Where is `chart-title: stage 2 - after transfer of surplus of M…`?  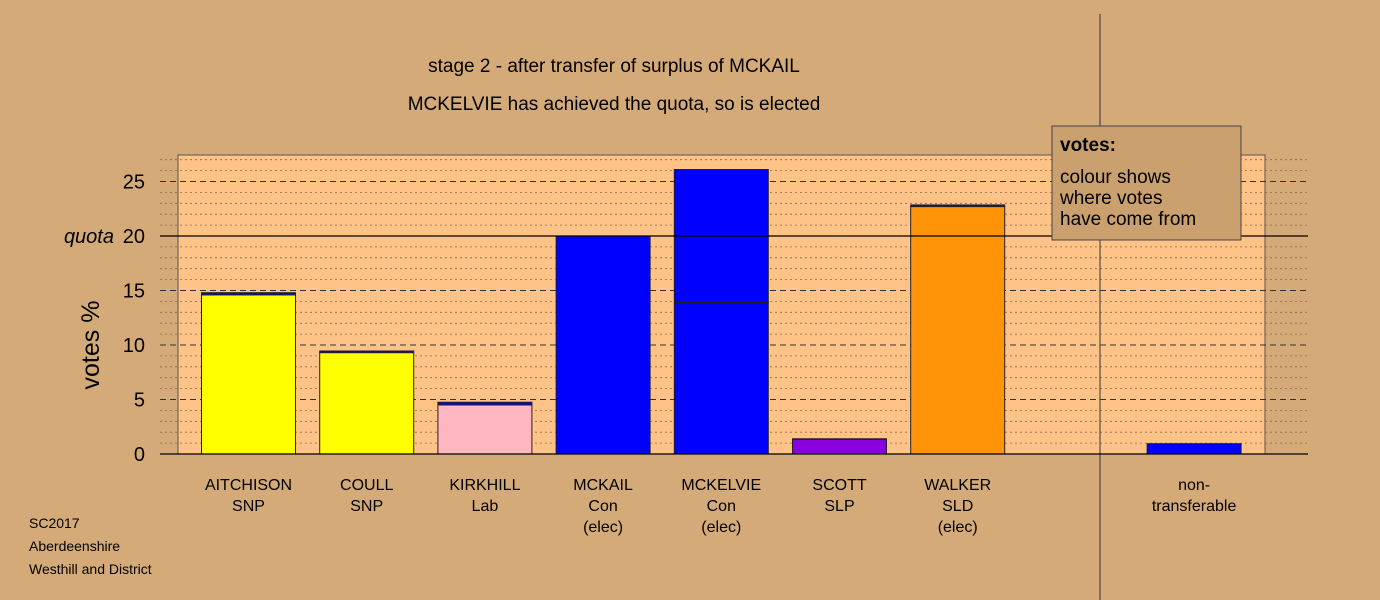 chart-title: stage 2 - after transfer of surplus of M… is located at coordinates (614, 66).